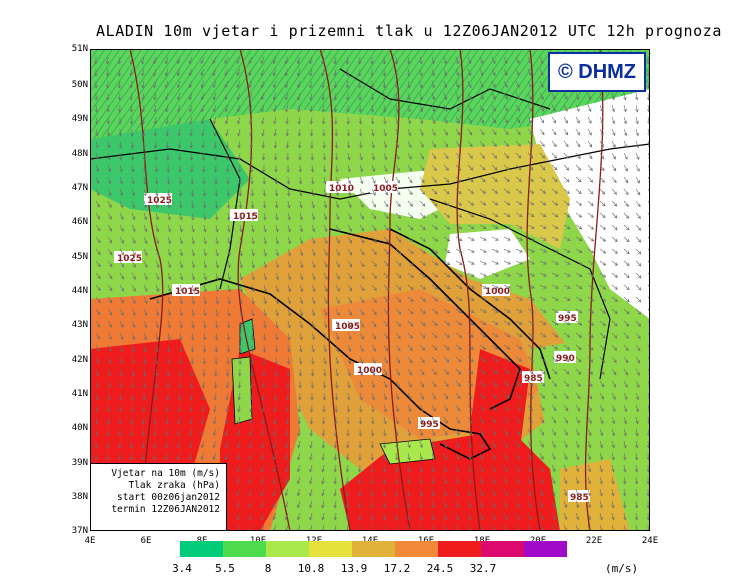 The height and width of the screenshot is (582, 740). Describe the element at coordinates (165, 473) in the screenshot. I see `info-line-wind: Vjetar na 10m (m/s)` at that location.